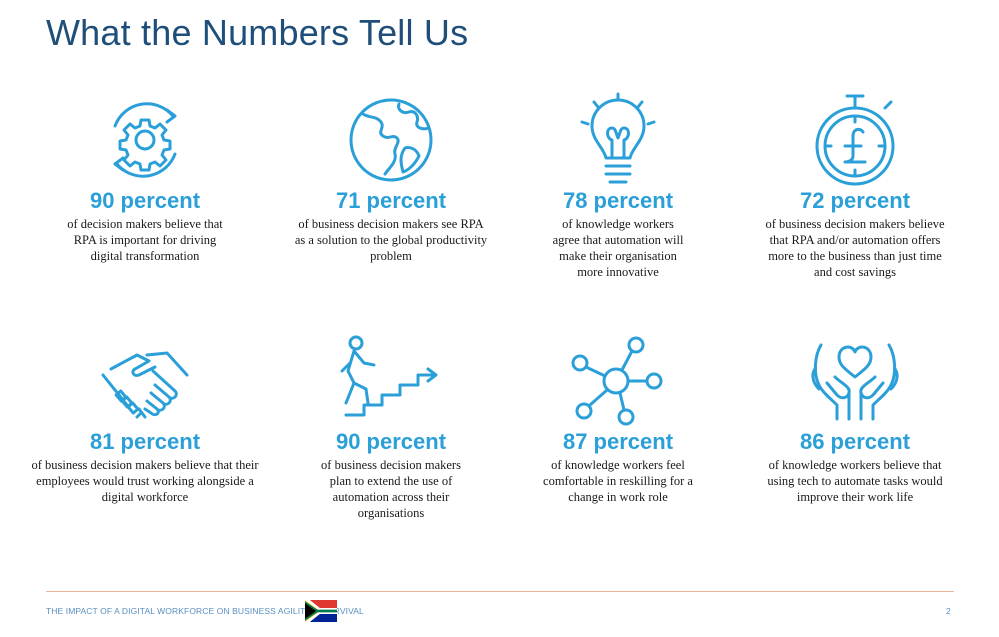  What do you see at coordinates (321, 611) in the screenshot?
I see `south-africa-flag-icon` at bounding box center [321, 611].